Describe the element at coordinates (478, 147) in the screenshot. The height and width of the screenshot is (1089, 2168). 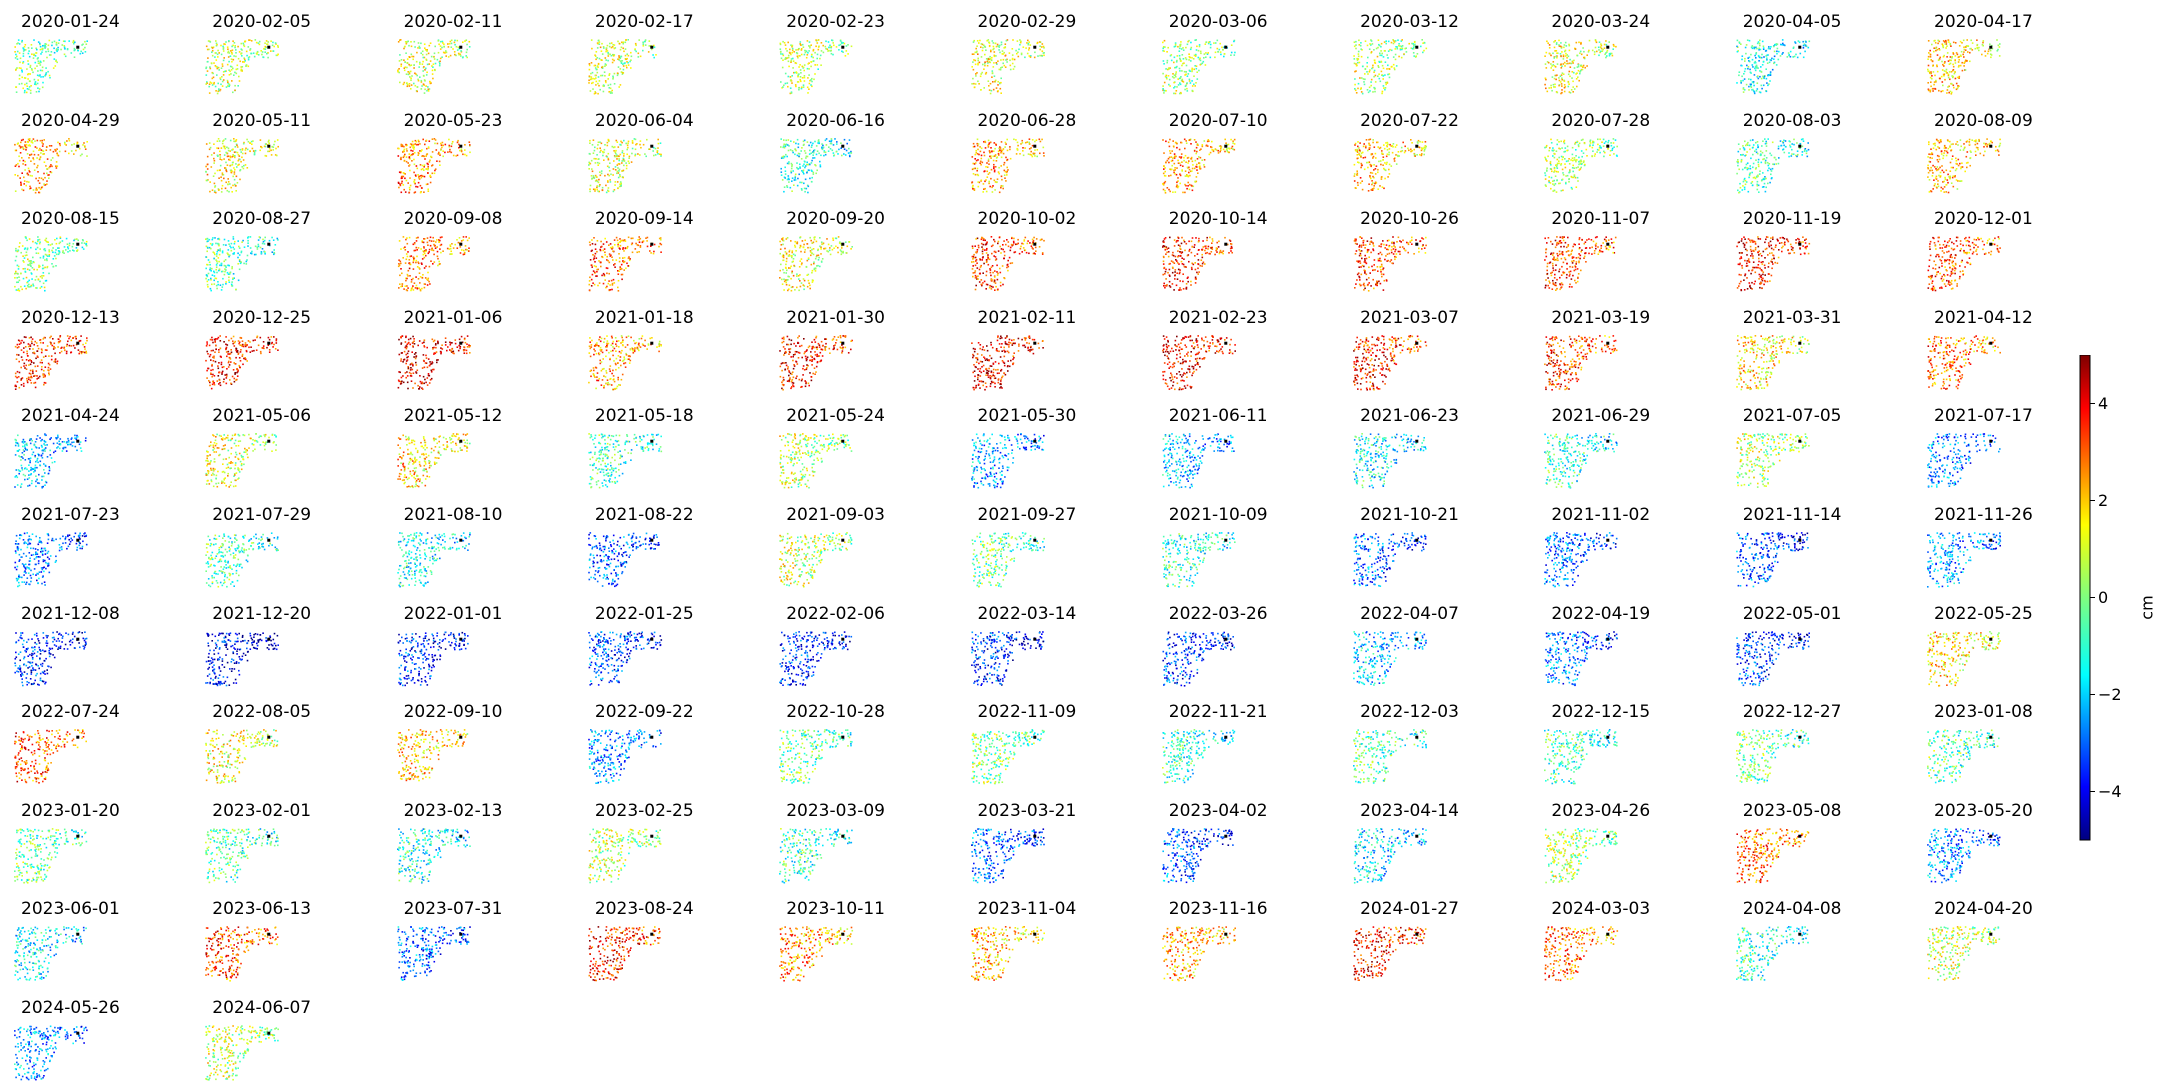
I see `map-panel: 2020-05-23` at that location.